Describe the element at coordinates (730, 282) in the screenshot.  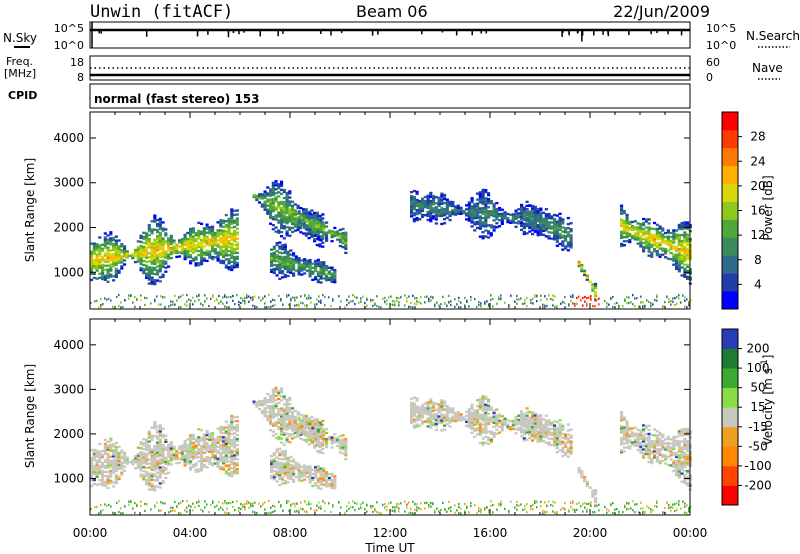
I see `power-colorbar-swatch` at that location.